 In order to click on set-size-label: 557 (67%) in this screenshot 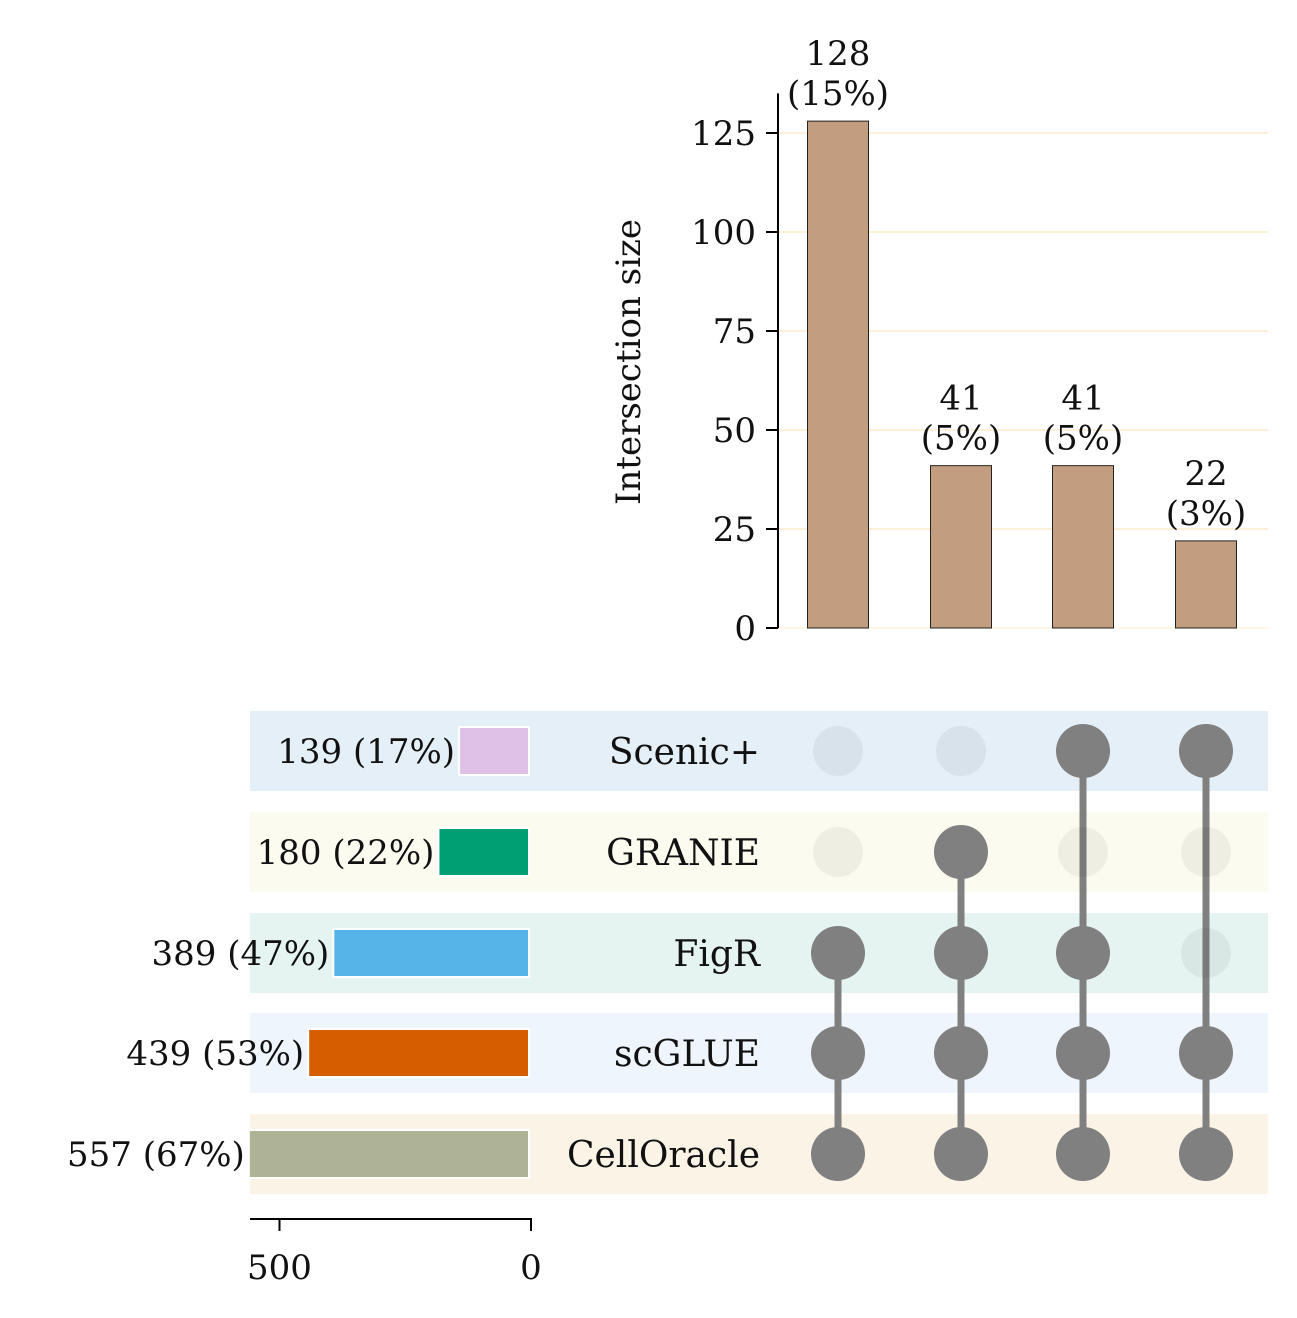, I will do `click(156, 1155)`.